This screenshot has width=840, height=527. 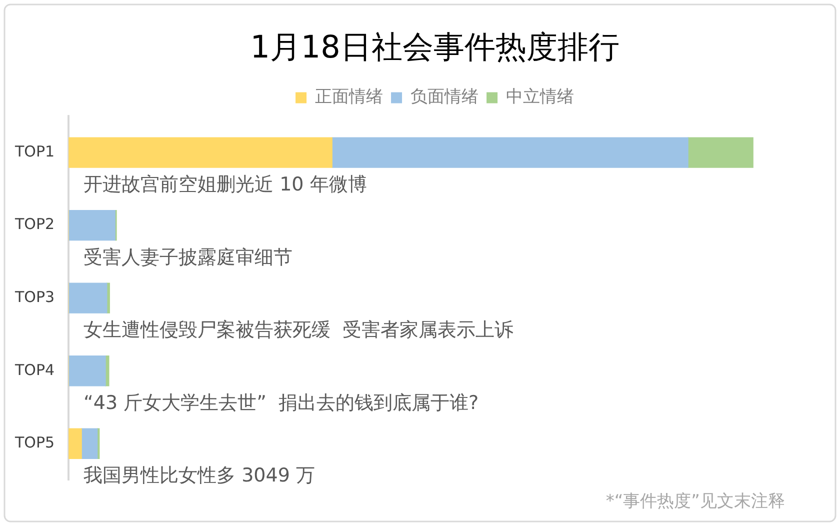 What do you see at coordinates (281, 403) in the screenshot?
I see `annotation: “43 斤女大学生去世” 捐出去的钱到底属于谁?` at bounding box center [281, 403].